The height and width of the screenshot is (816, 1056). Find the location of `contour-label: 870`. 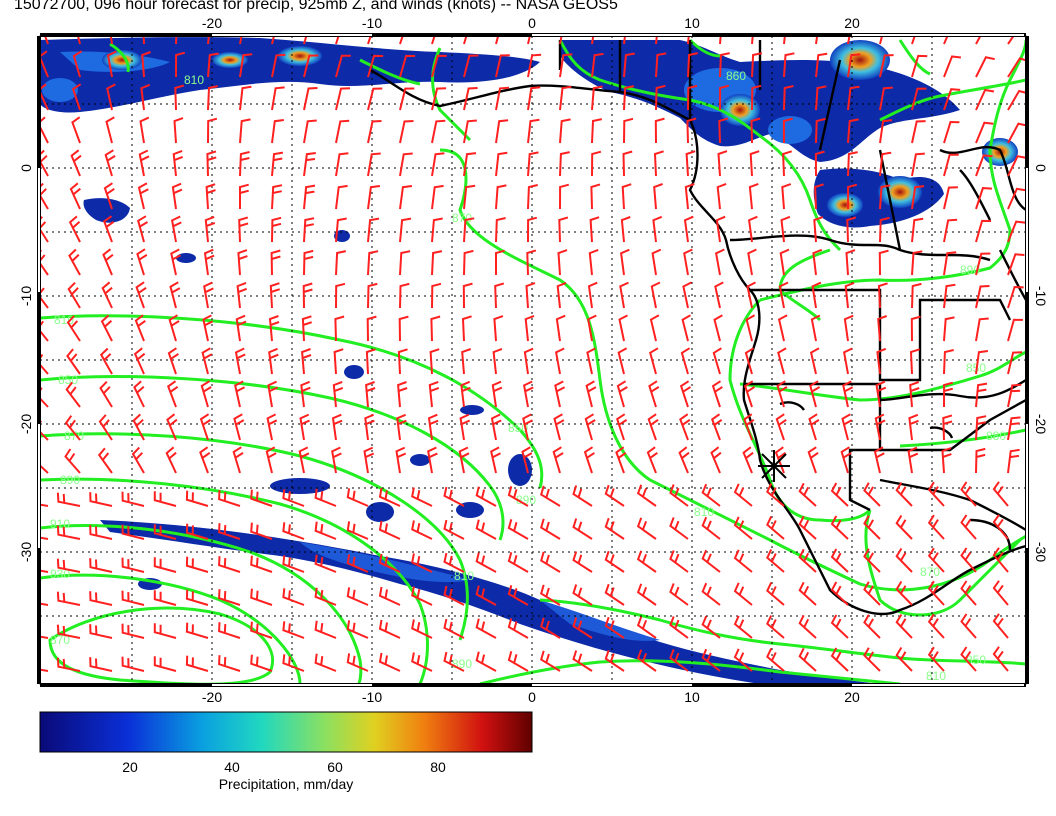

contour-label: 870 is located at coordinates (930, 572).